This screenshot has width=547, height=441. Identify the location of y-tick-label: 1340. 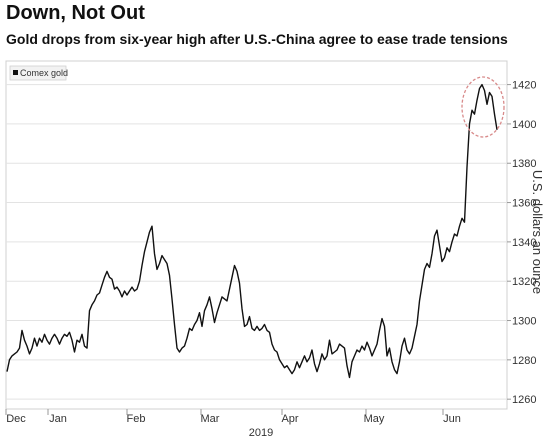
(524, 243).